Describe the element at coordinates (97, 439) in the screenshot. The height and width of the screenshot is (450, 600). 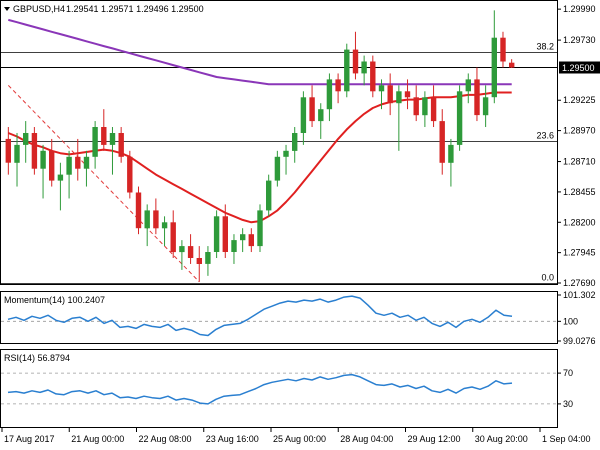
I see `time-tick-label: 21 Aug 00:00` at that location.